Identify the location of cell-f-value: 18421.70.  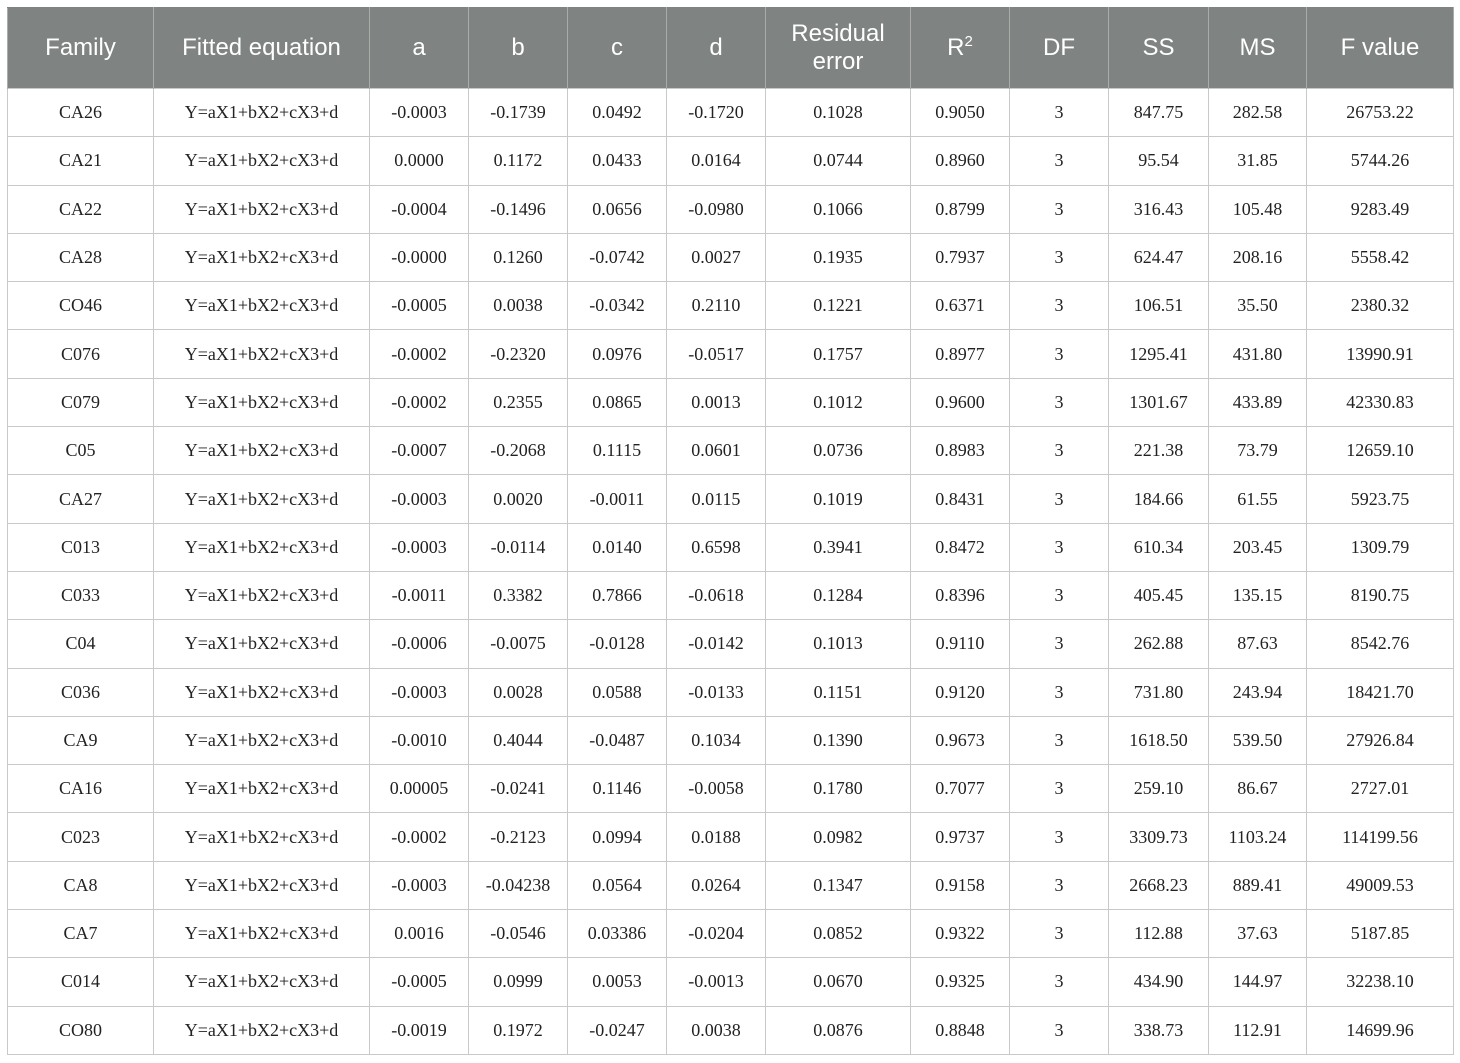
(1380, 692).